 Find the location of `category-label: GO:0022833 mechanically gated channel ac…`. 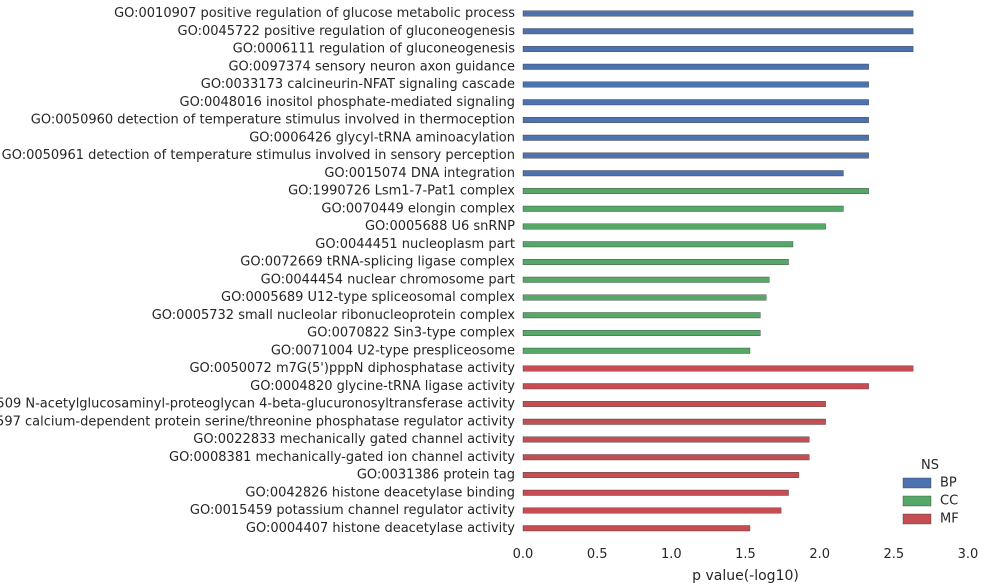

category-label: GO:0022833 mechanically gated channel ac… is located at coordinates (354, 439).